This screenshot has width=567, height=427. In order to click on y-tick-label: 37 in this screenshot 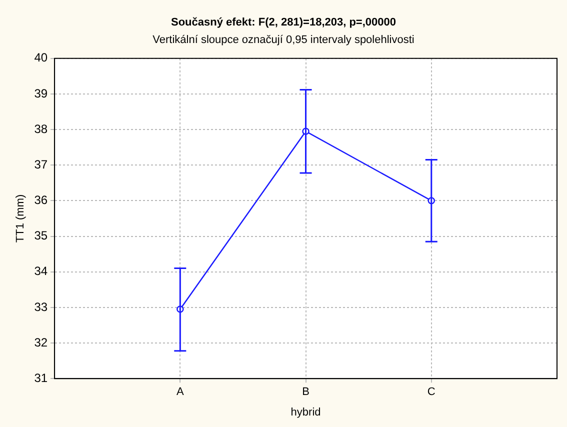, I will do `click(41, 164)`.